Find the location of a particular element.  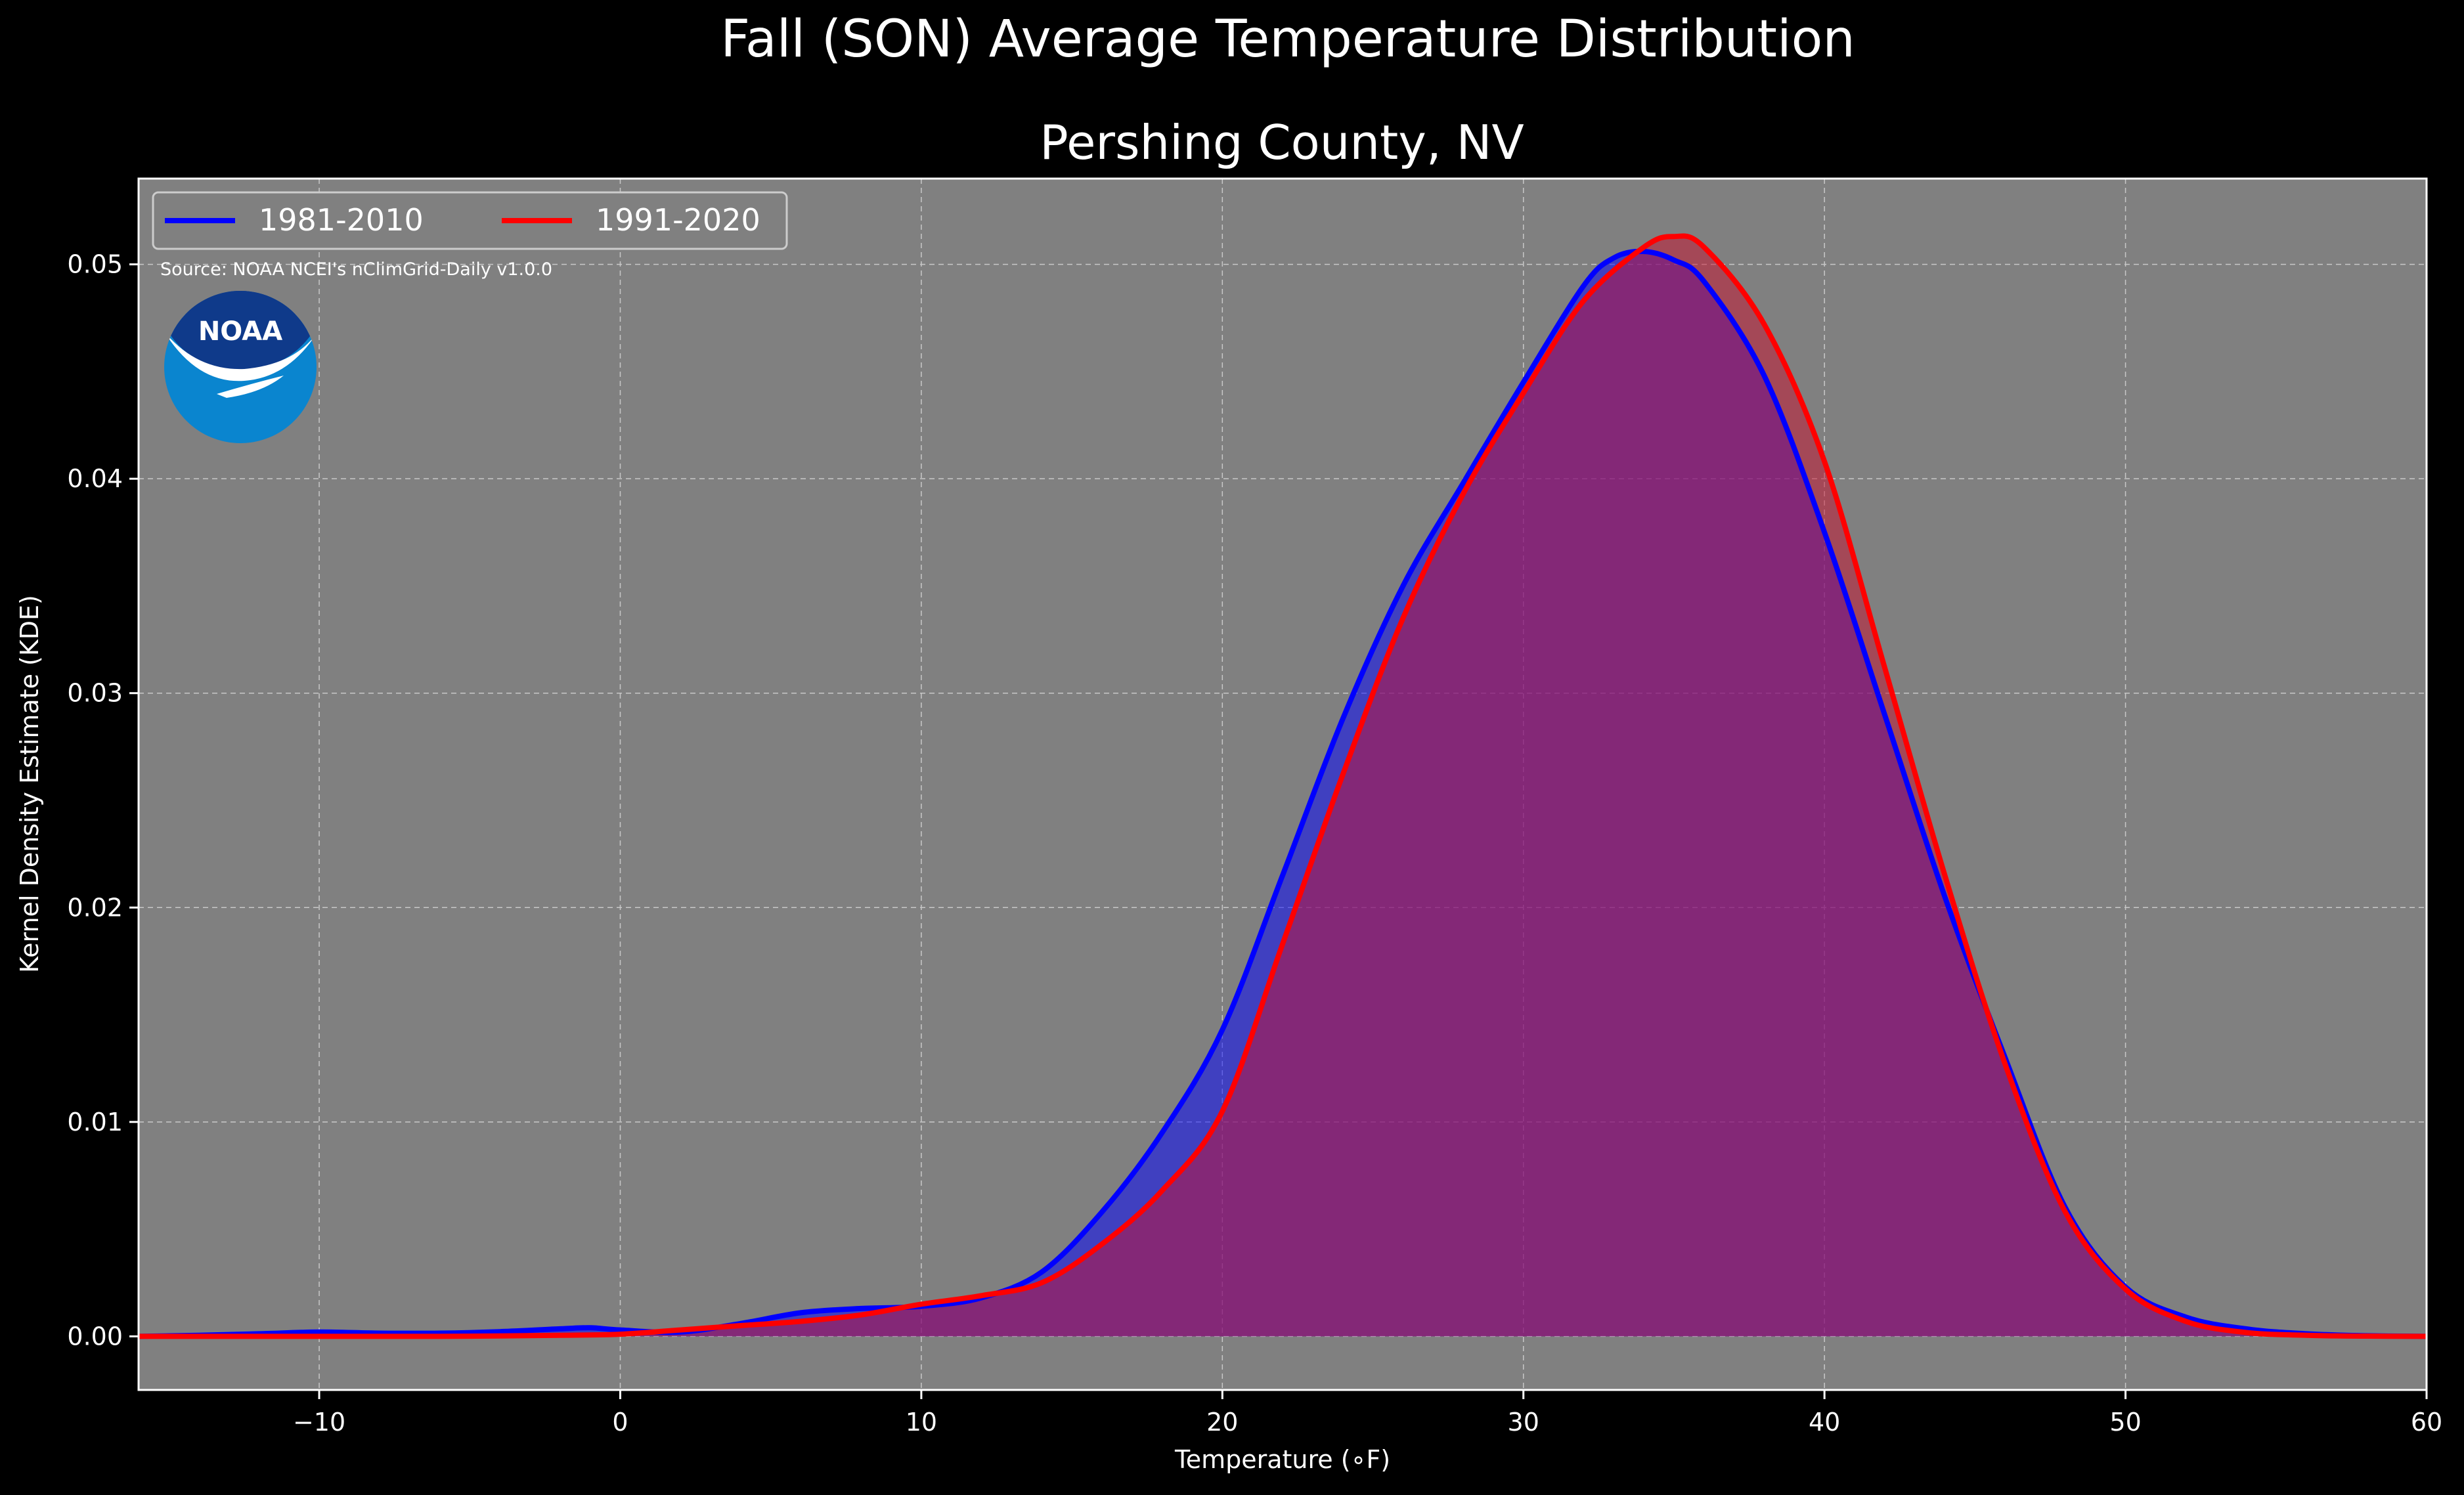

x-tick-label: 30 is located at coordinates (1523, 1422).